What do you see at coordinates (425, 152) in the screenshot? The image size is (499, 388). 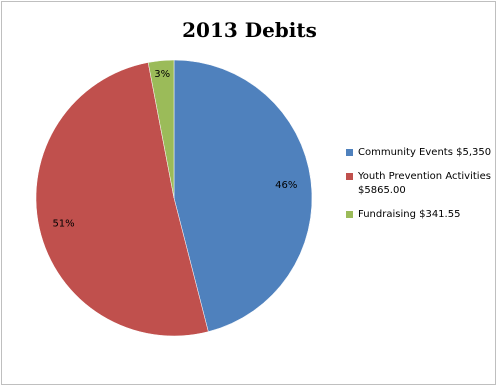 I see `legend-label: Community Events $5,350` at bounding box center [425, 152].